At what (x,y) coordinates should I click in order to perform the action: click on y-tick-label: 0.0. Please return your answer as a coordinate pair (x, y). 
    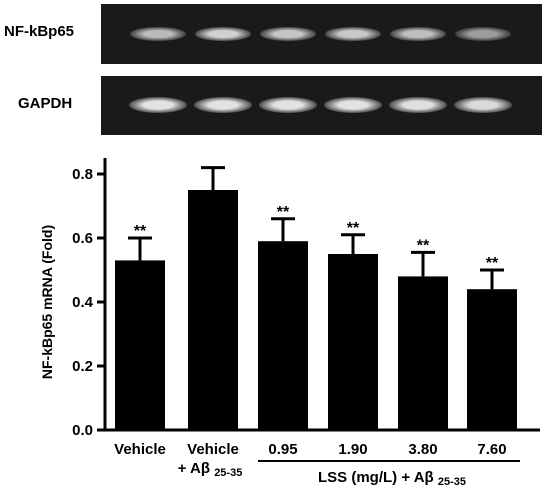
    Looking at the image, I should click on (82, 430).